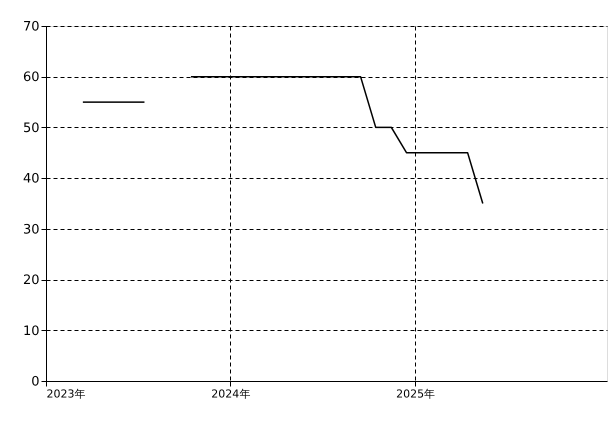 The image size is (615, 424). What do you see at coordinates (31, 331) in the screenshot?
I see `y-tick-label: 10` at bounding box center [31, 331].